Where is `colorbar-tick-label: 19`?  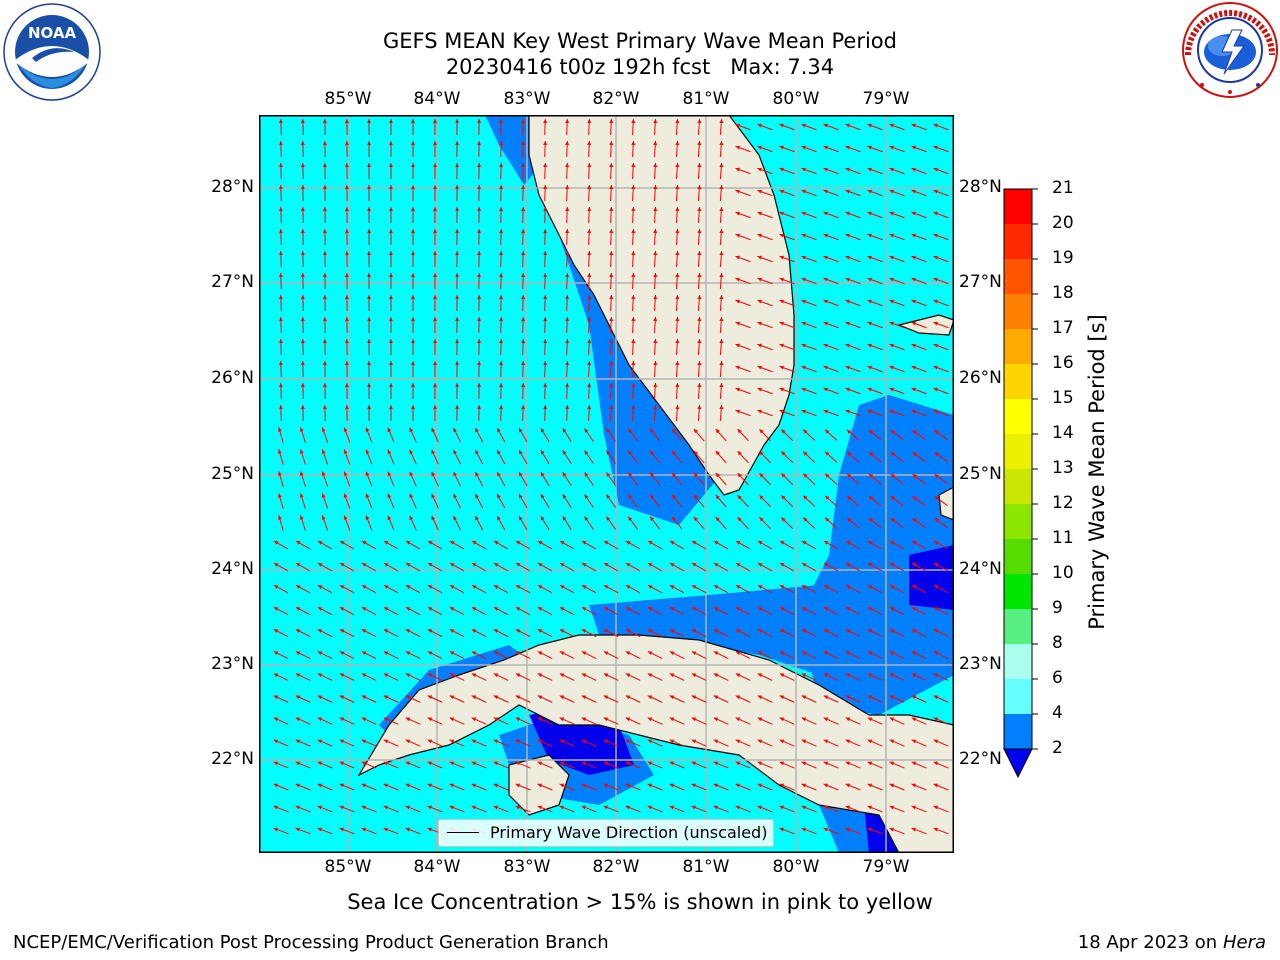
colorbar-tick-label: 19 is located at coordinates (1063, 258).